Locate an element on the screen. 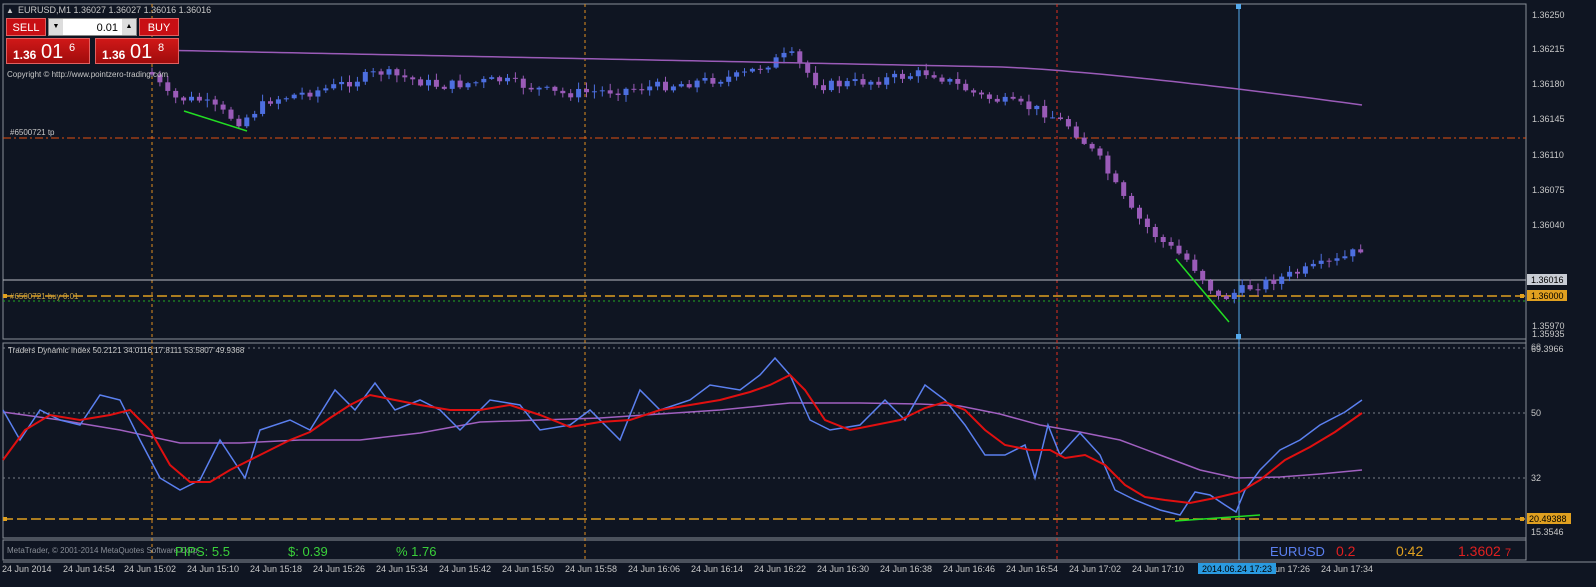 This screenshot has width=1596, height=587. time-tick: 24 Jun 17:10 is located at coordinates (1158, 569).